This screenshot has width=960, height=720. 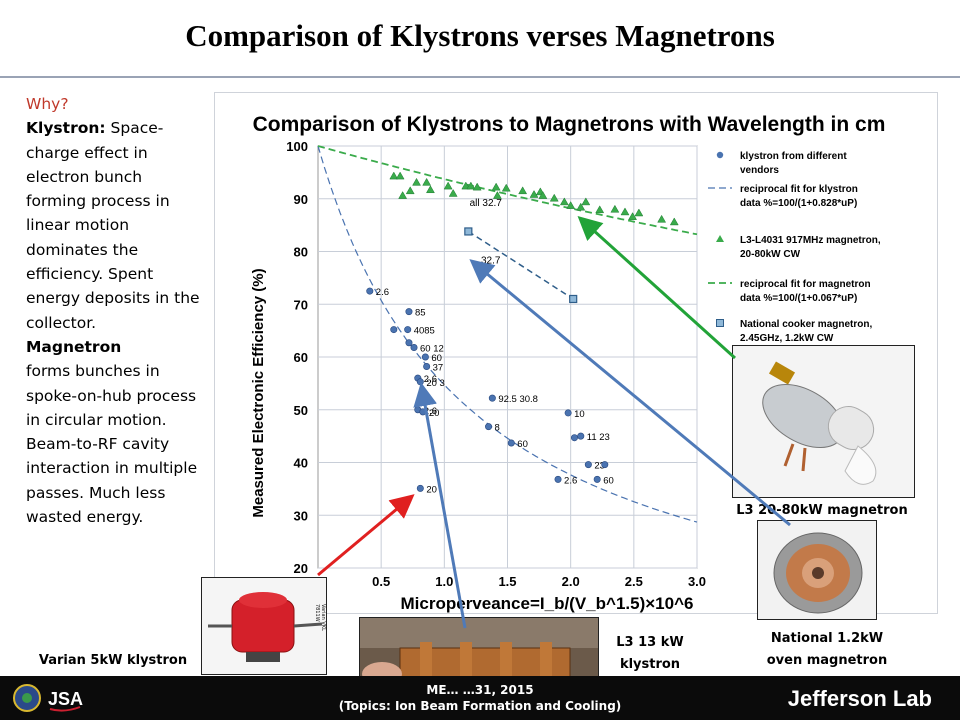 What do you see at coordinates (859, 698) in the screenshot?
I see `jefferson-lab-logo: Jefferson Lab` at bounding box center [859, 698].